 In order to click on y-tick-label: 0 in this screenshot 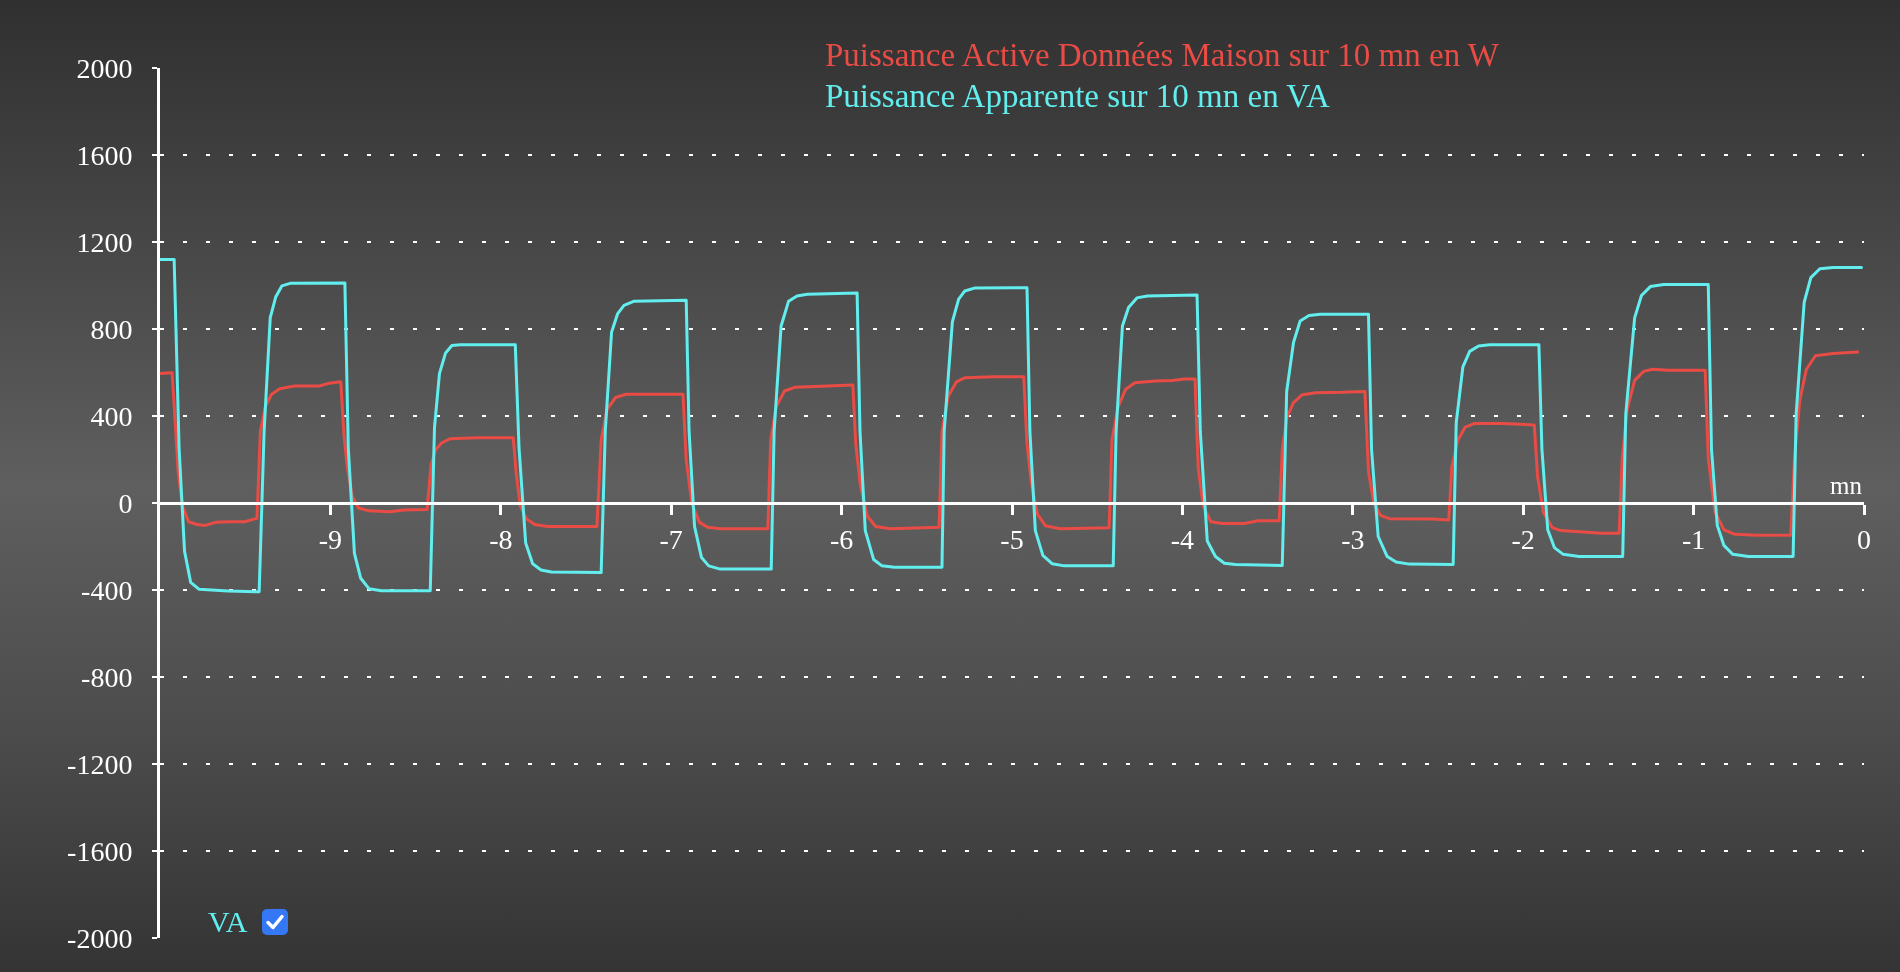, I will do `click(125, 503)`.